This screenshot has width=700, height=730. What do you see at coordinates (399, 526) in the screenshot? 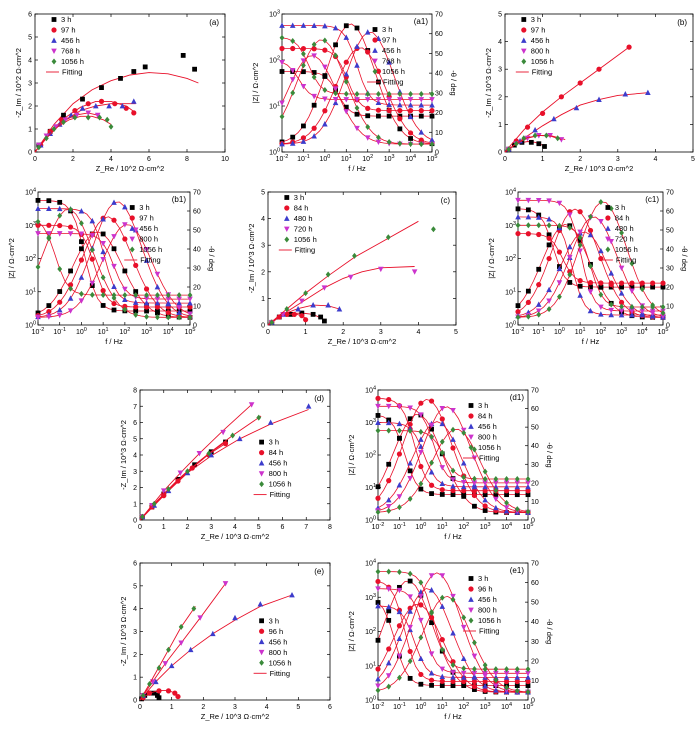
I see `x-tick-label: 10⁻¹` at bounding box center [399, 526].